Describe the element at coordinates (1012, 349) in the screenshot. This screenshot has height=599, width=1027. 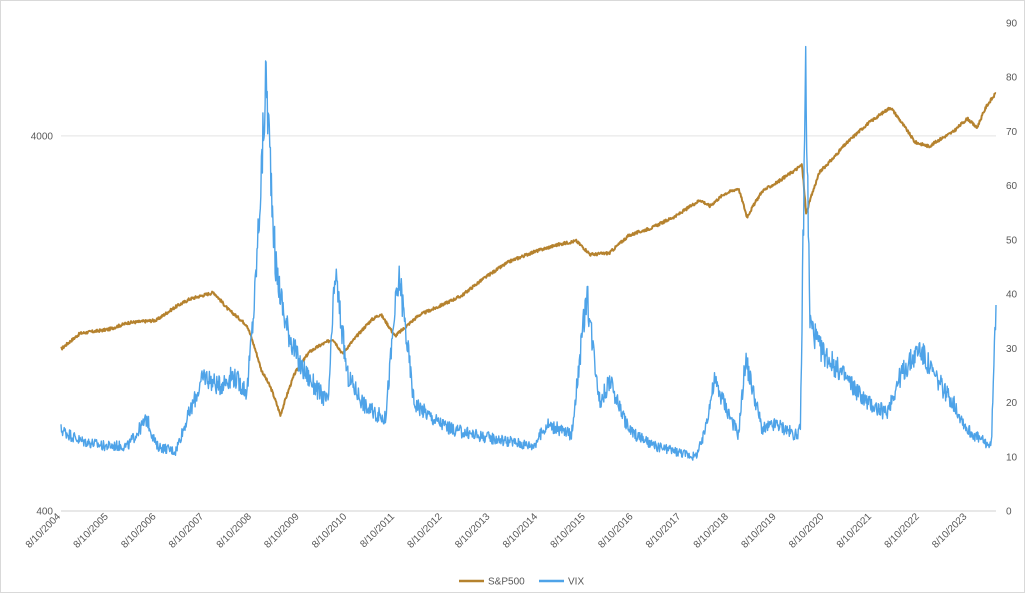
I see `right-tick-label: 30` at that location.